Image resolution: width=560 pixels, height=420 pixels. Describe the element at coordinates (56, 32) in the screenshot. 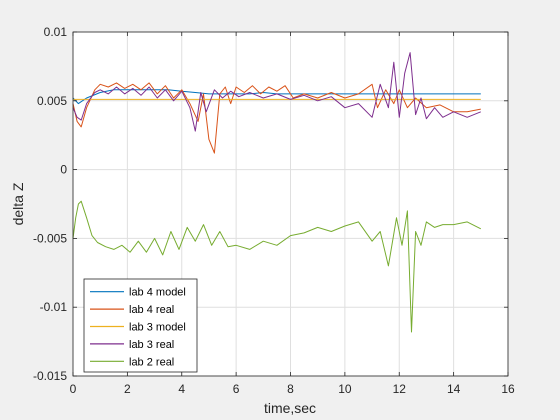

I see `y-tick-label: 0.01` at that location.